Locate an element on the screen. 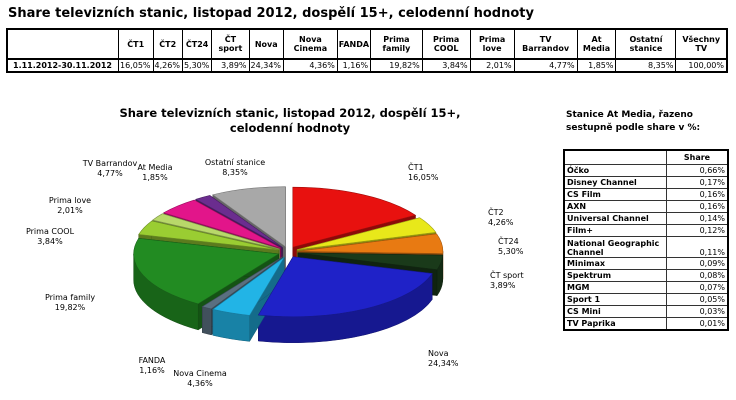 This screenshot has height=400, width=736. table-row: TV Paprika 0,01% is located at coordinates (646, 324).